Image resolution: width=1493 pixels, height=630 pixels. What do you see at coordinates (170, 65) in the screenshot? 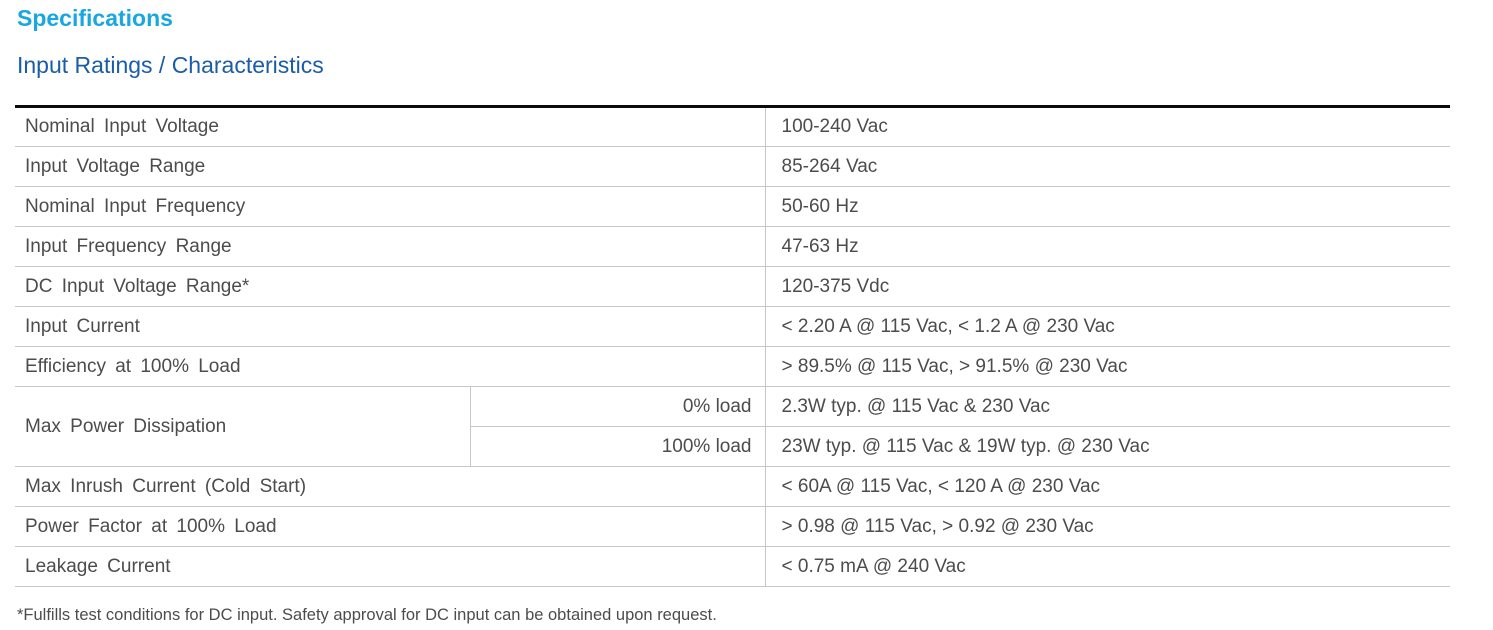
I see `section-subtitle: Input Ratings / Characteristics` at bounding box center [170, 65].